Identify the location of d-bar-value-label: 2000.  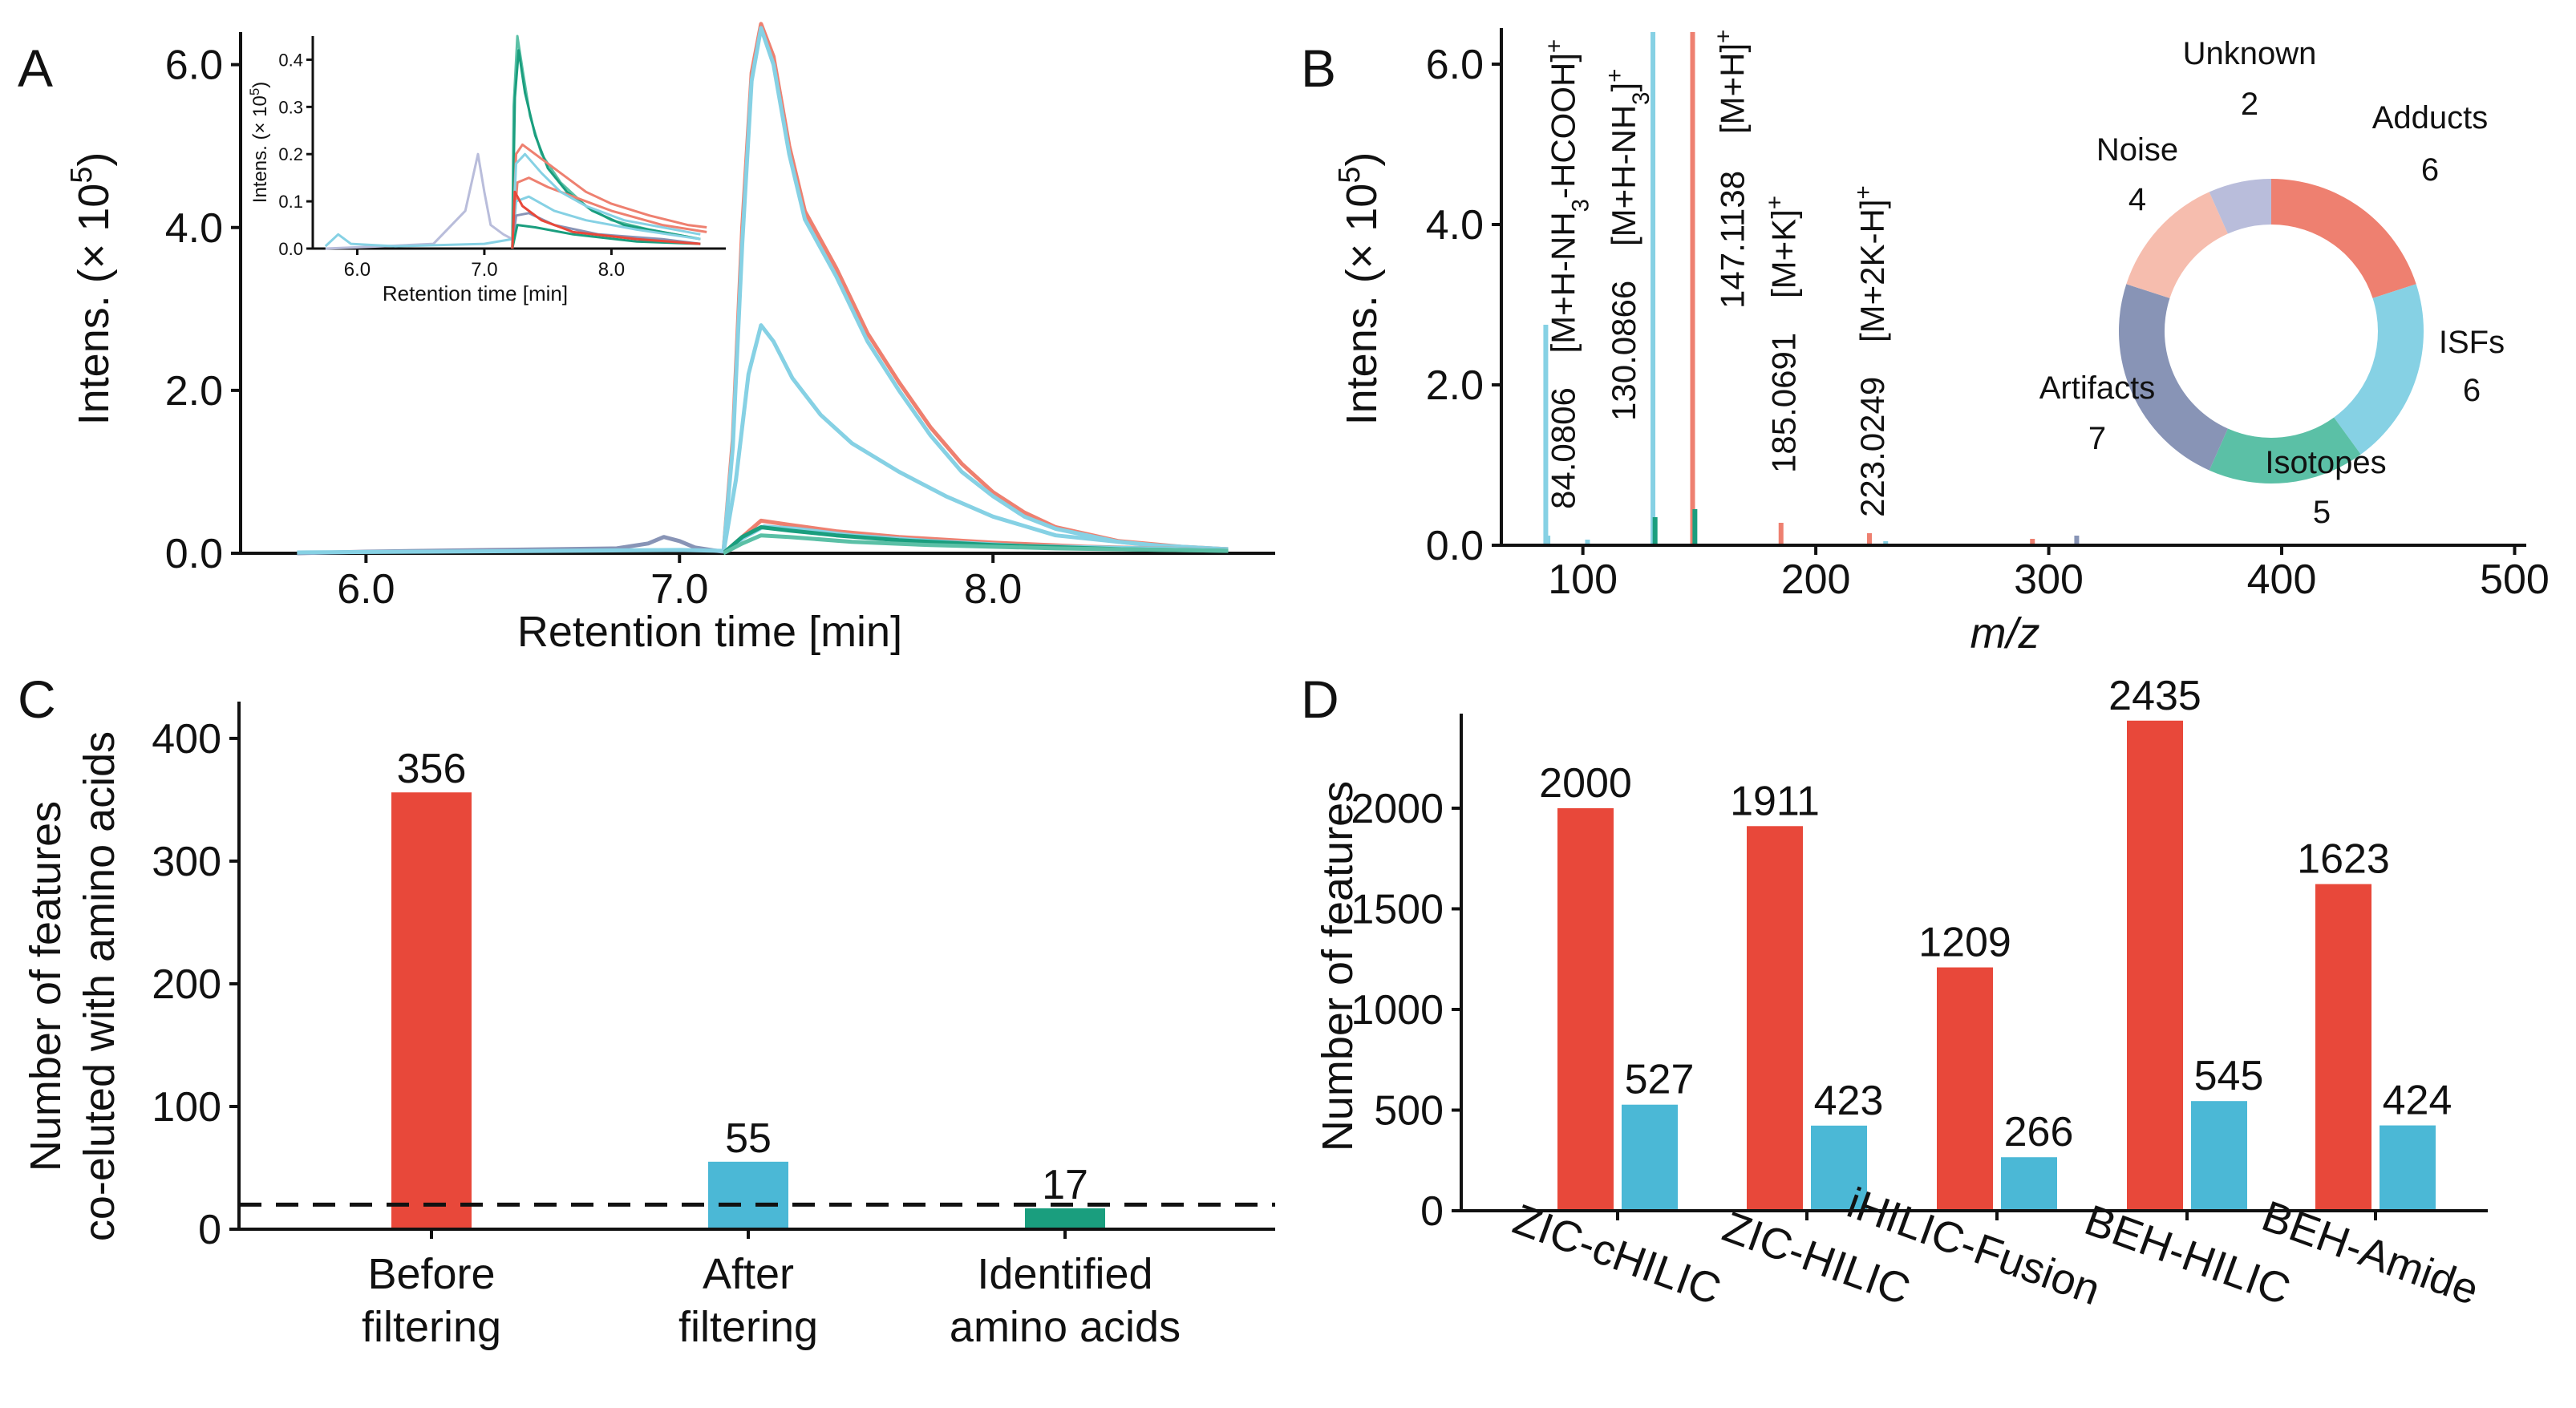
(1585, 783).